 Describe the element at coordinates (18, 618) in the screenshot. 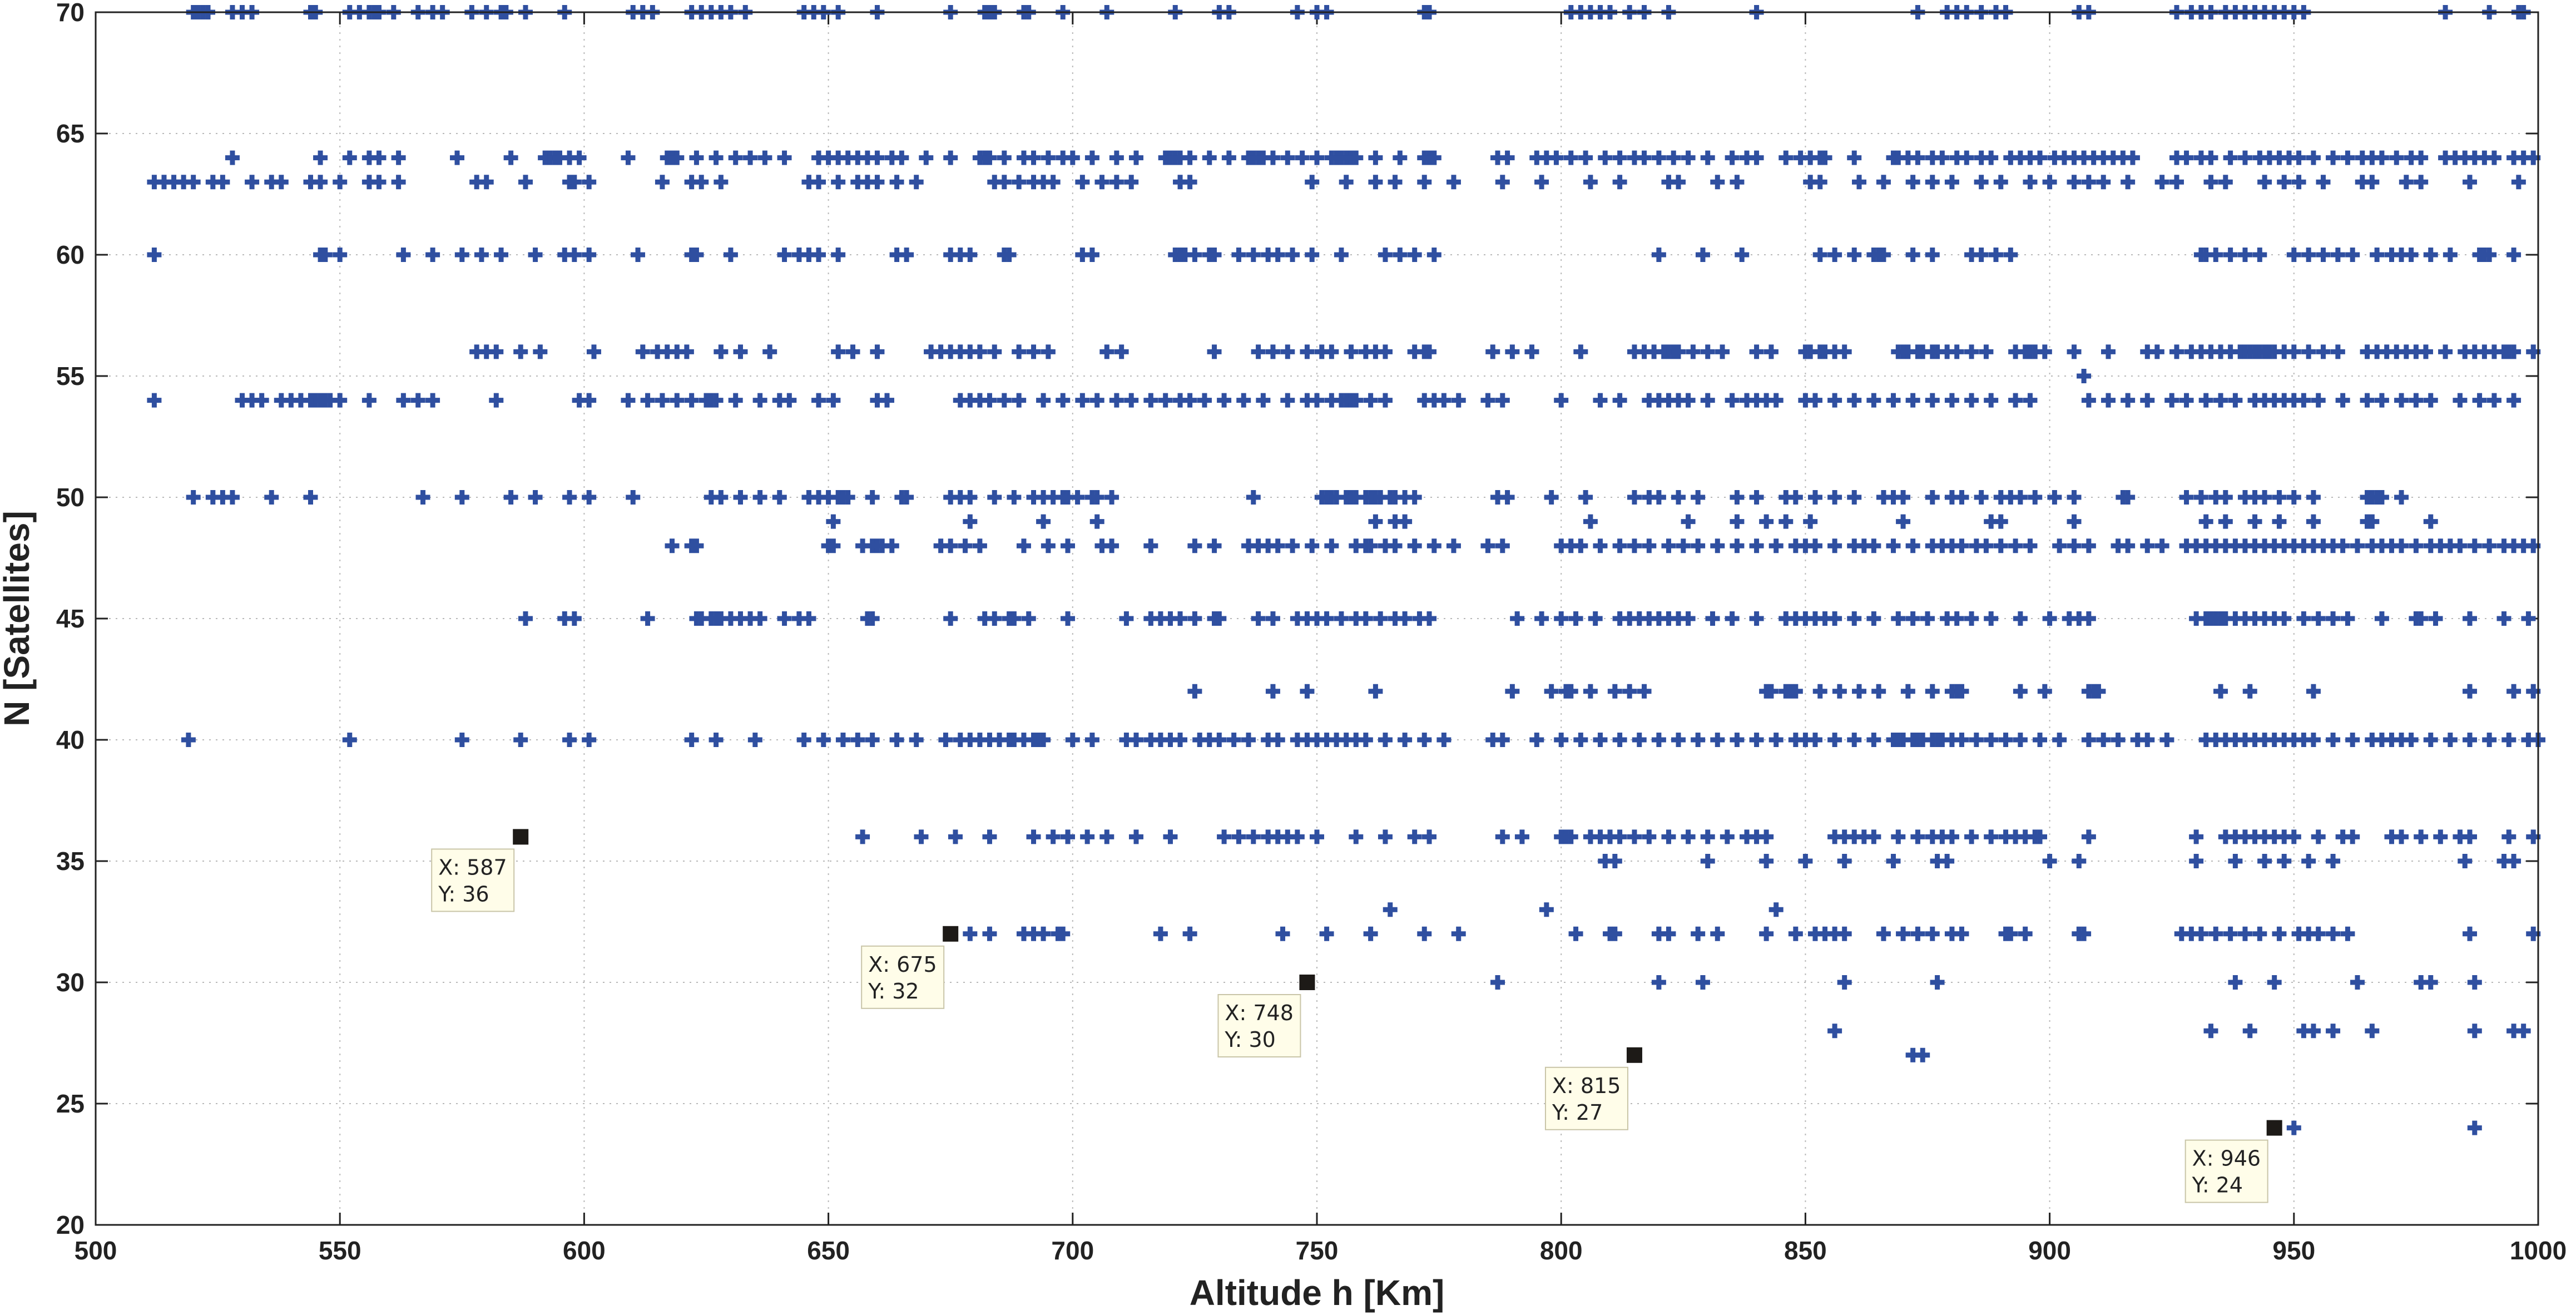

I see `y-axis-label: N [Satellites]` at that location.